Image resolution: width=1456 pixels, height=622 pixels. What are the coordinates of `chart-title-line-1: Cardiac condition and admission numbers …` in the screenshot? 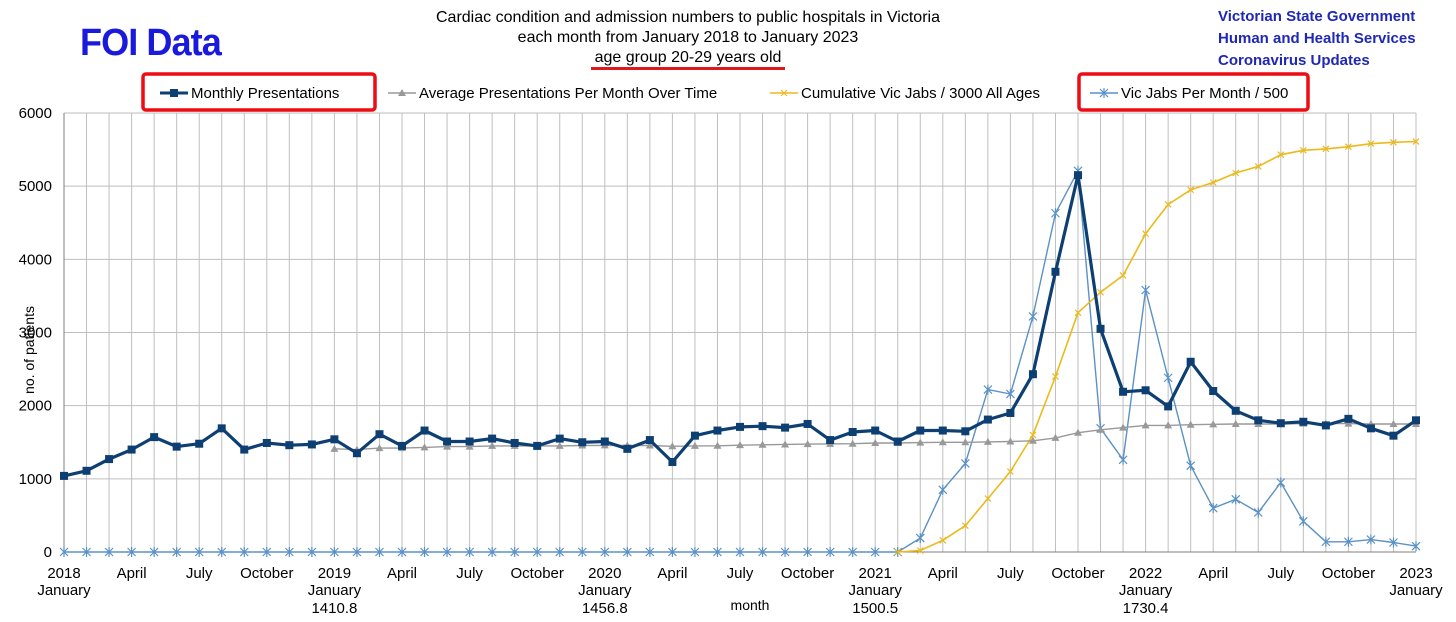 It's located at (688, 17).